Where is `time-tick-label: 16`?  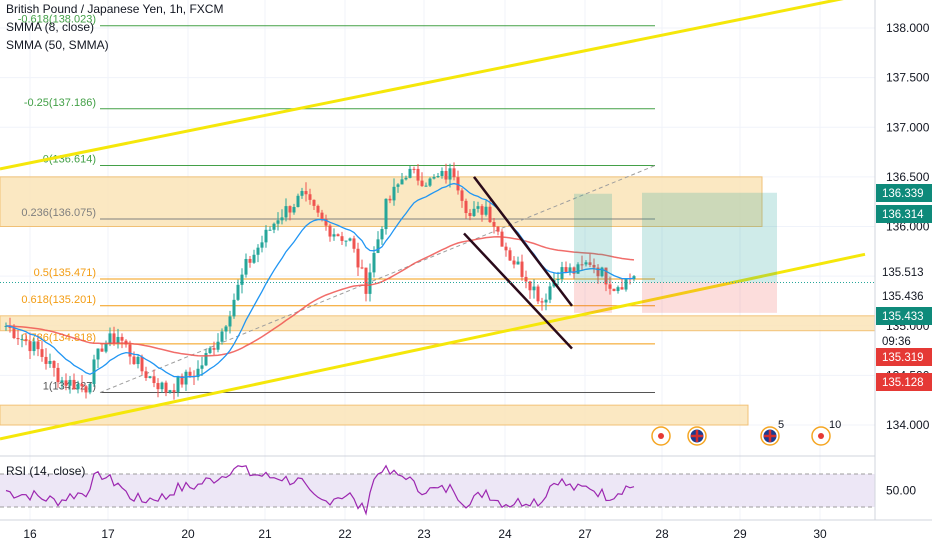 time-tick-label: 16 is located at coordinates (30, 534).